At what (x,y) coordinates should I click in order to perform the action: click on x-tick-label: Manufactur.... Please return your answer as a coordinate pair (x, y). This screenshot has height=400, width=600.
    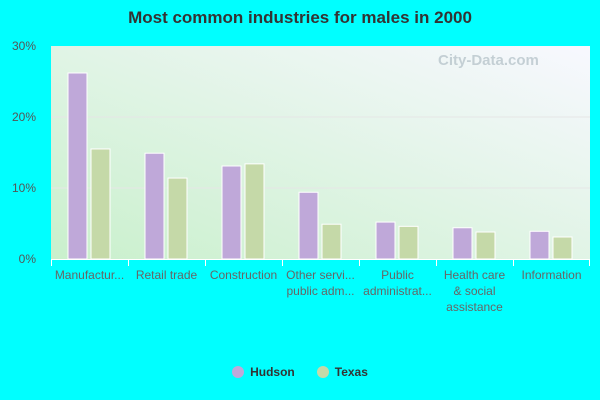
    Looking at the image, I should click on (89, 275).